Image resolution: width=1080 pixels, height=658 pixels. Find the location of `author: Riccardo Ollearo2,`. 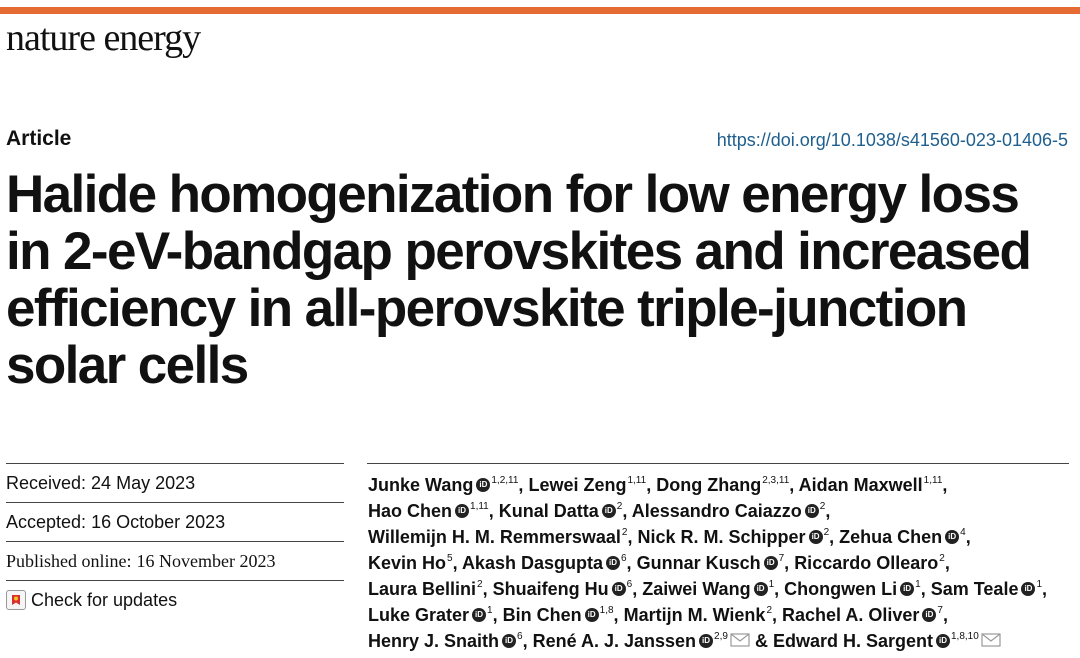

author: Riccardo Ollearo2, is located at coordinates (872, 563).